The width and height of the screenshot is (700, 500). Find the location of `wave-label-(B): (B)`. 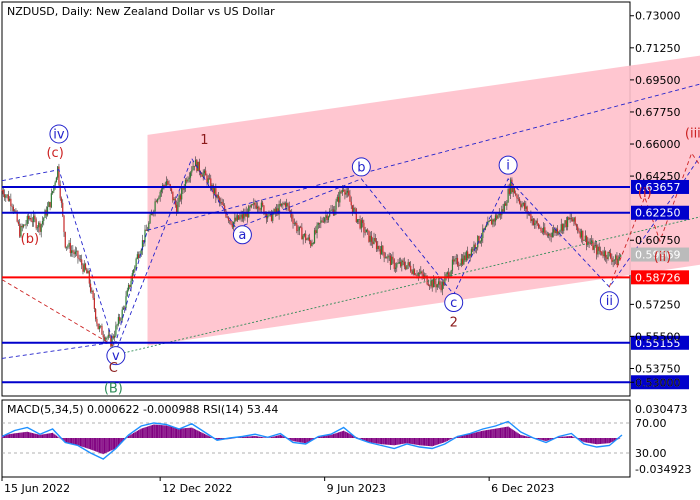

wave-label-(B): (B) is located at coordinates (113, 388).